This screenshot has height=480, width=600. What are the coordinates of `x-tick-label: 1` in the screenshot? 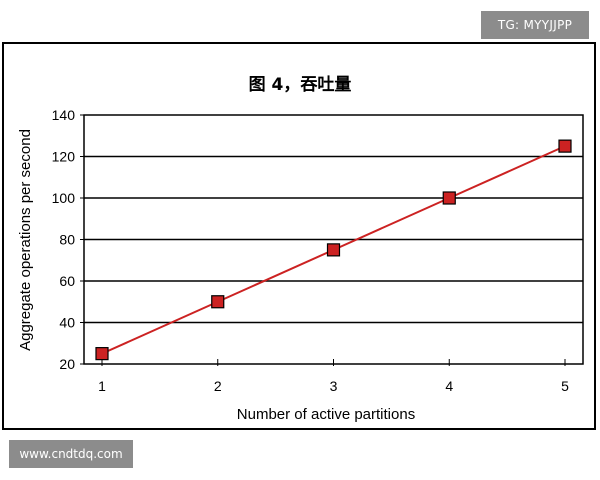 It's located at (102, 386).